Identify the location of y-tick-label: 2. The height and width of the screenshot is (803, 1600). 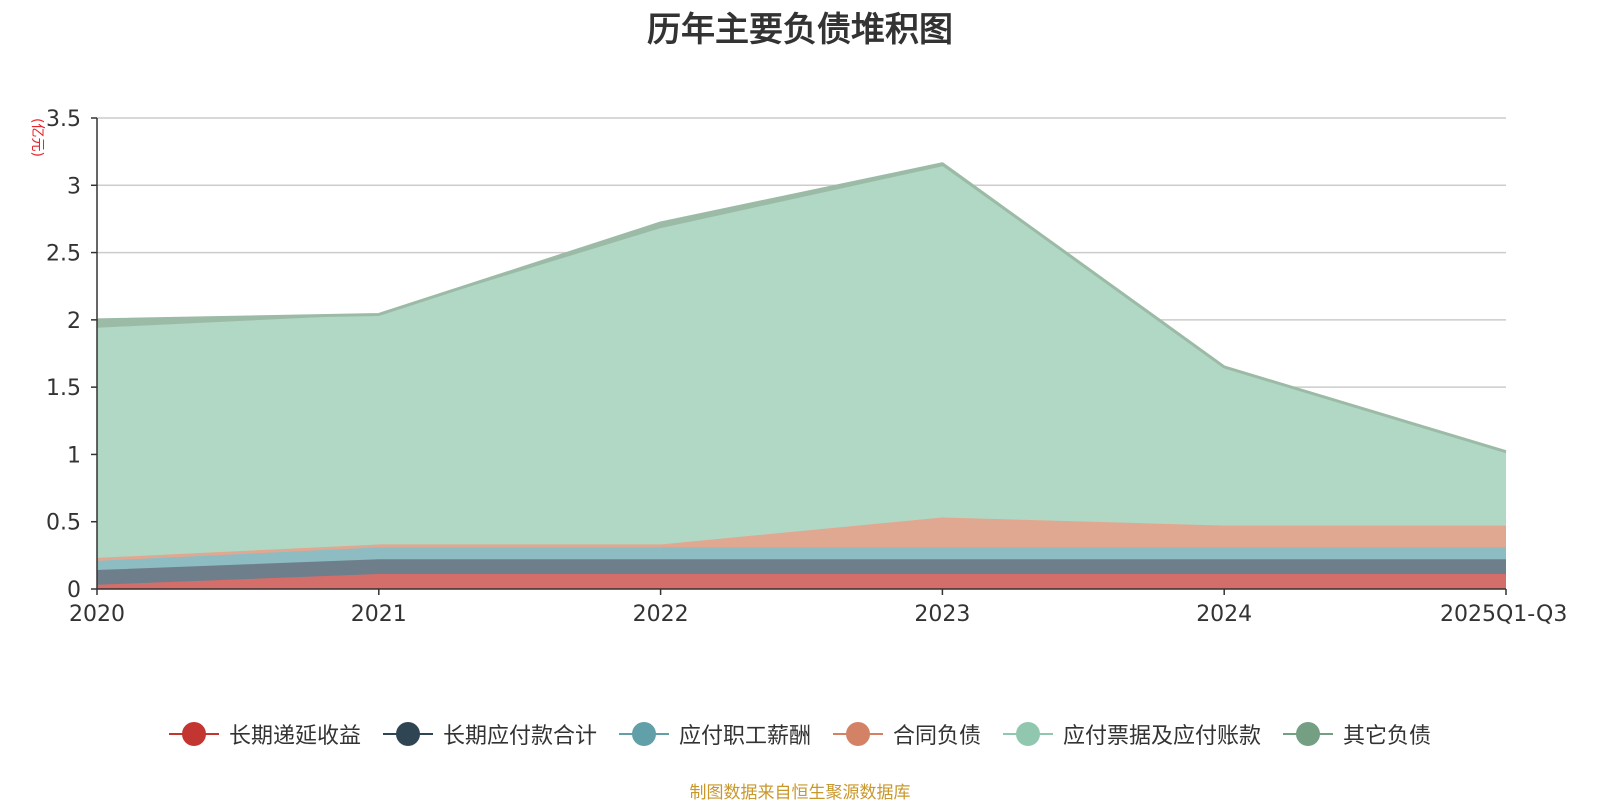
(74, 321).